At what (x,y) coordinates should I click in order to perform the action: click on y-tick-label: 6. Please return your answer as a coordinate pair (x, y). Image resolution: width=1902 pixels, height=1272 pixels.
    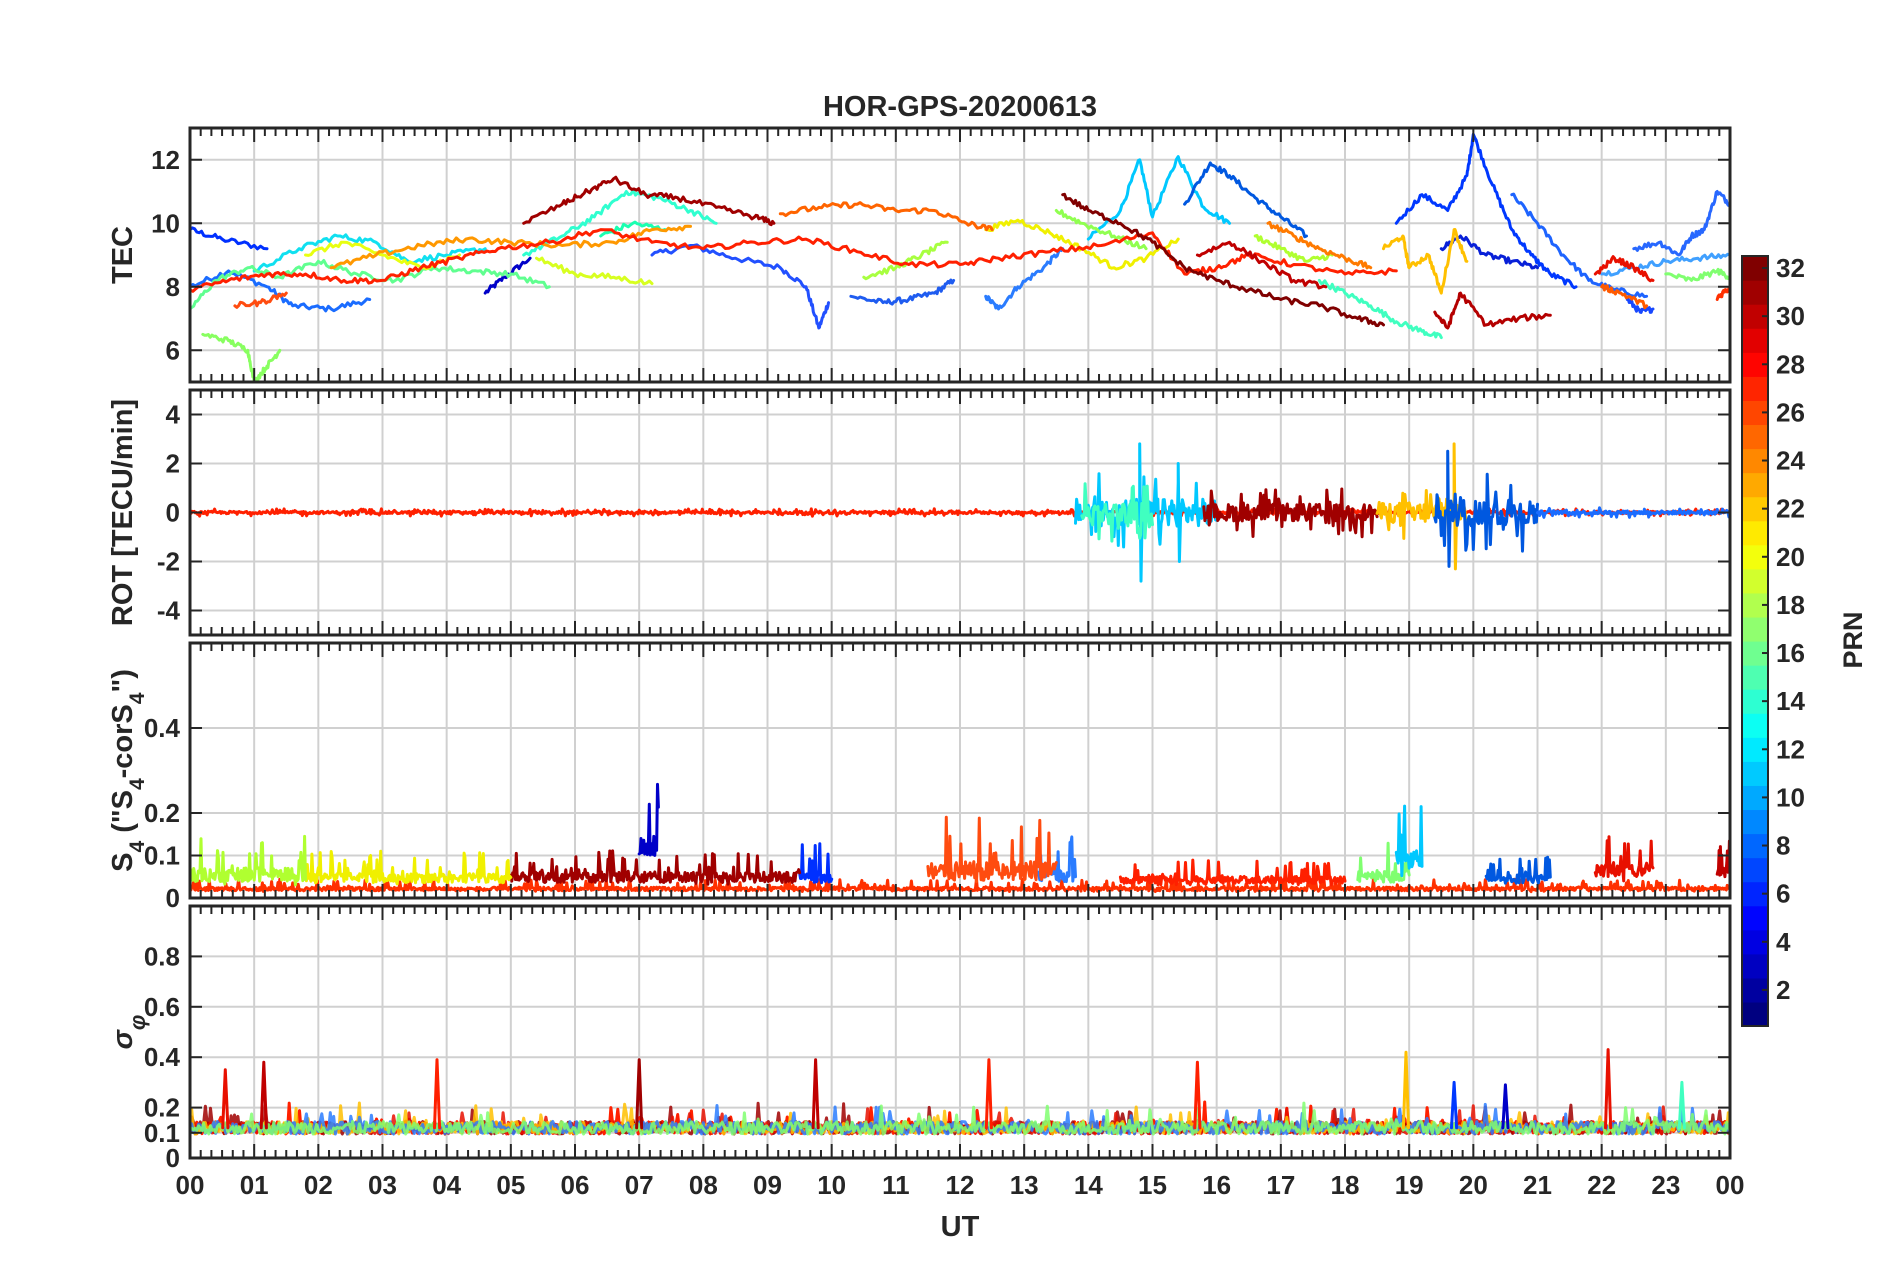
    Looking at the image, I should click on (173, 350).